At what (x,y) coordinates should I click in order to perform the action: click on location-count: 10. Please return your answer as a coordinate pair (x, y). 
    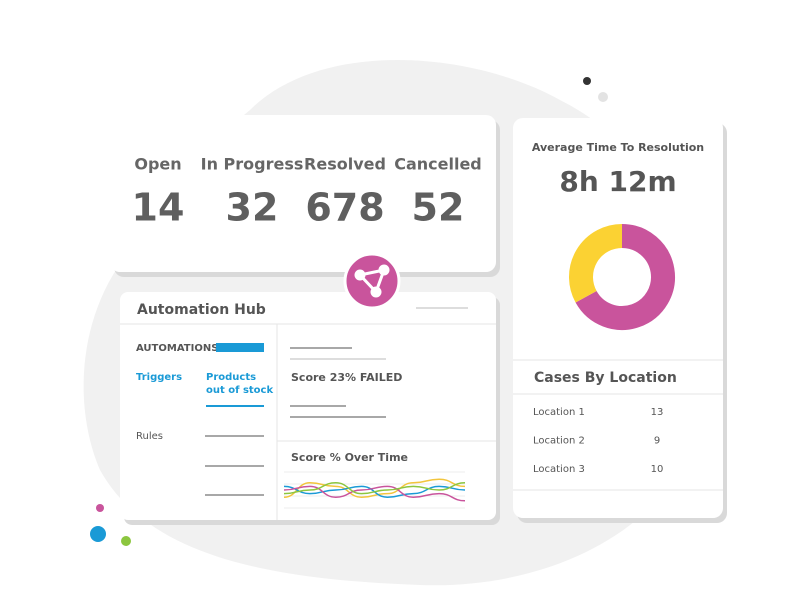
    Looking at the image, I should click on (657, 469).